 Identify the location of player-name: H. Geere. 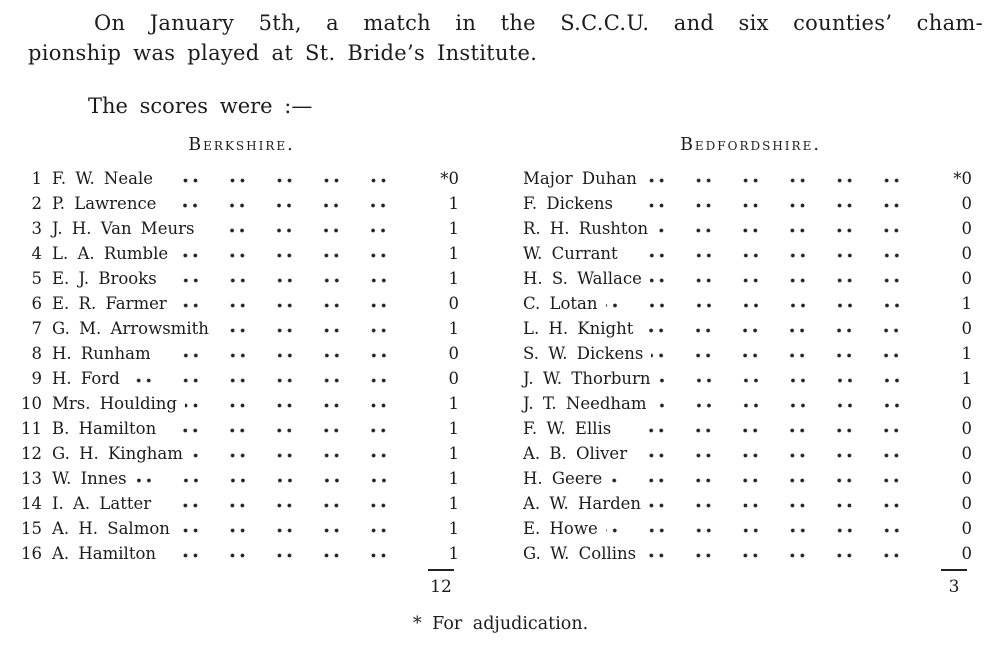
(563, 478).